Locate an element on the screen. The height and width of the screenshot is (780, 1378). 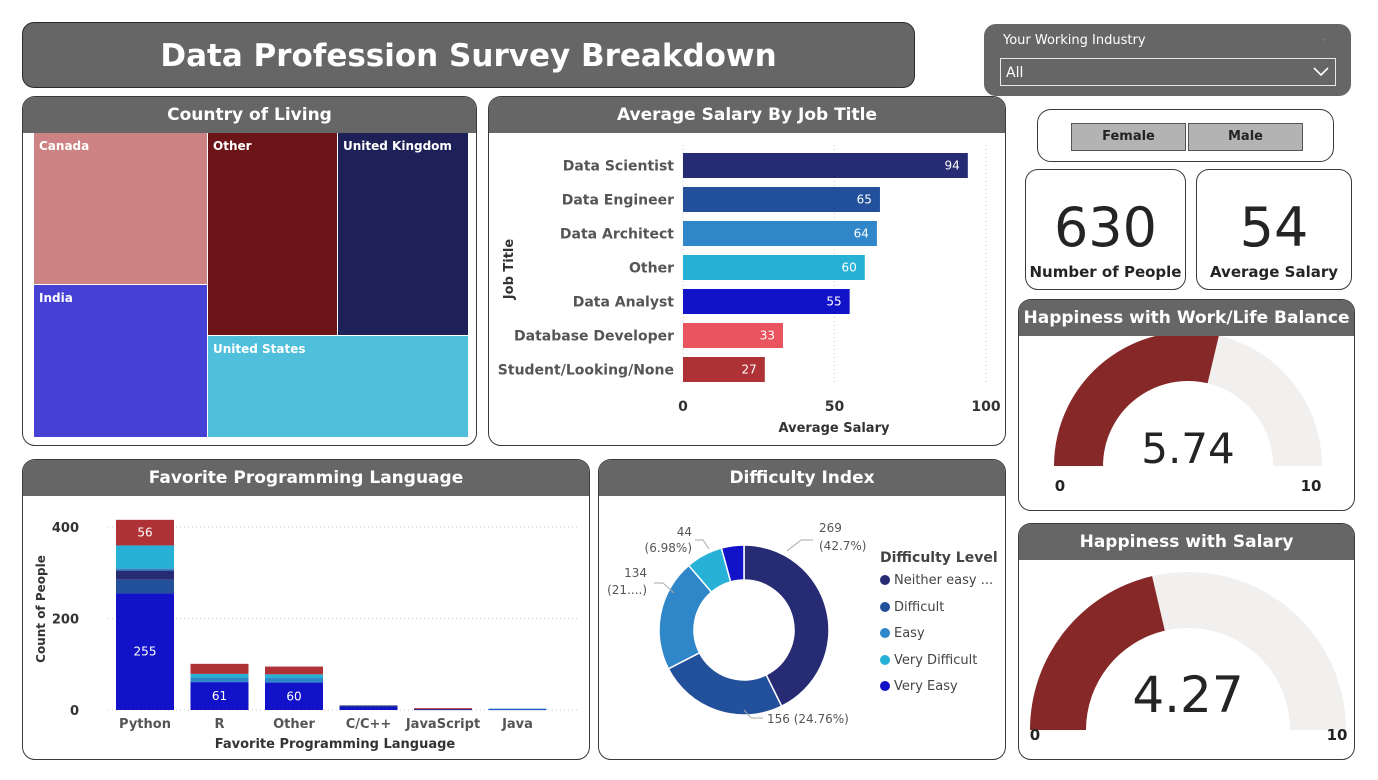
gauge-panel-salary: Happiness with Salary 4.27 0 10 is located at coordinates (1186, 641).